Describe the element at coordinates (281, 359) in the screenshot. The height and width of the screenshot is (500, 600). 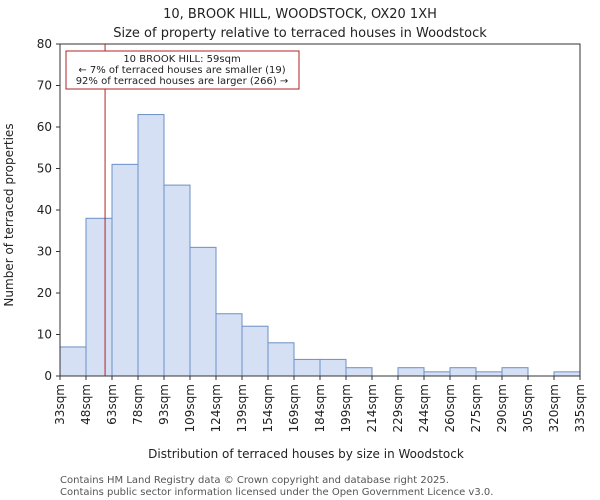
I see `bar-154sqm` at that location.